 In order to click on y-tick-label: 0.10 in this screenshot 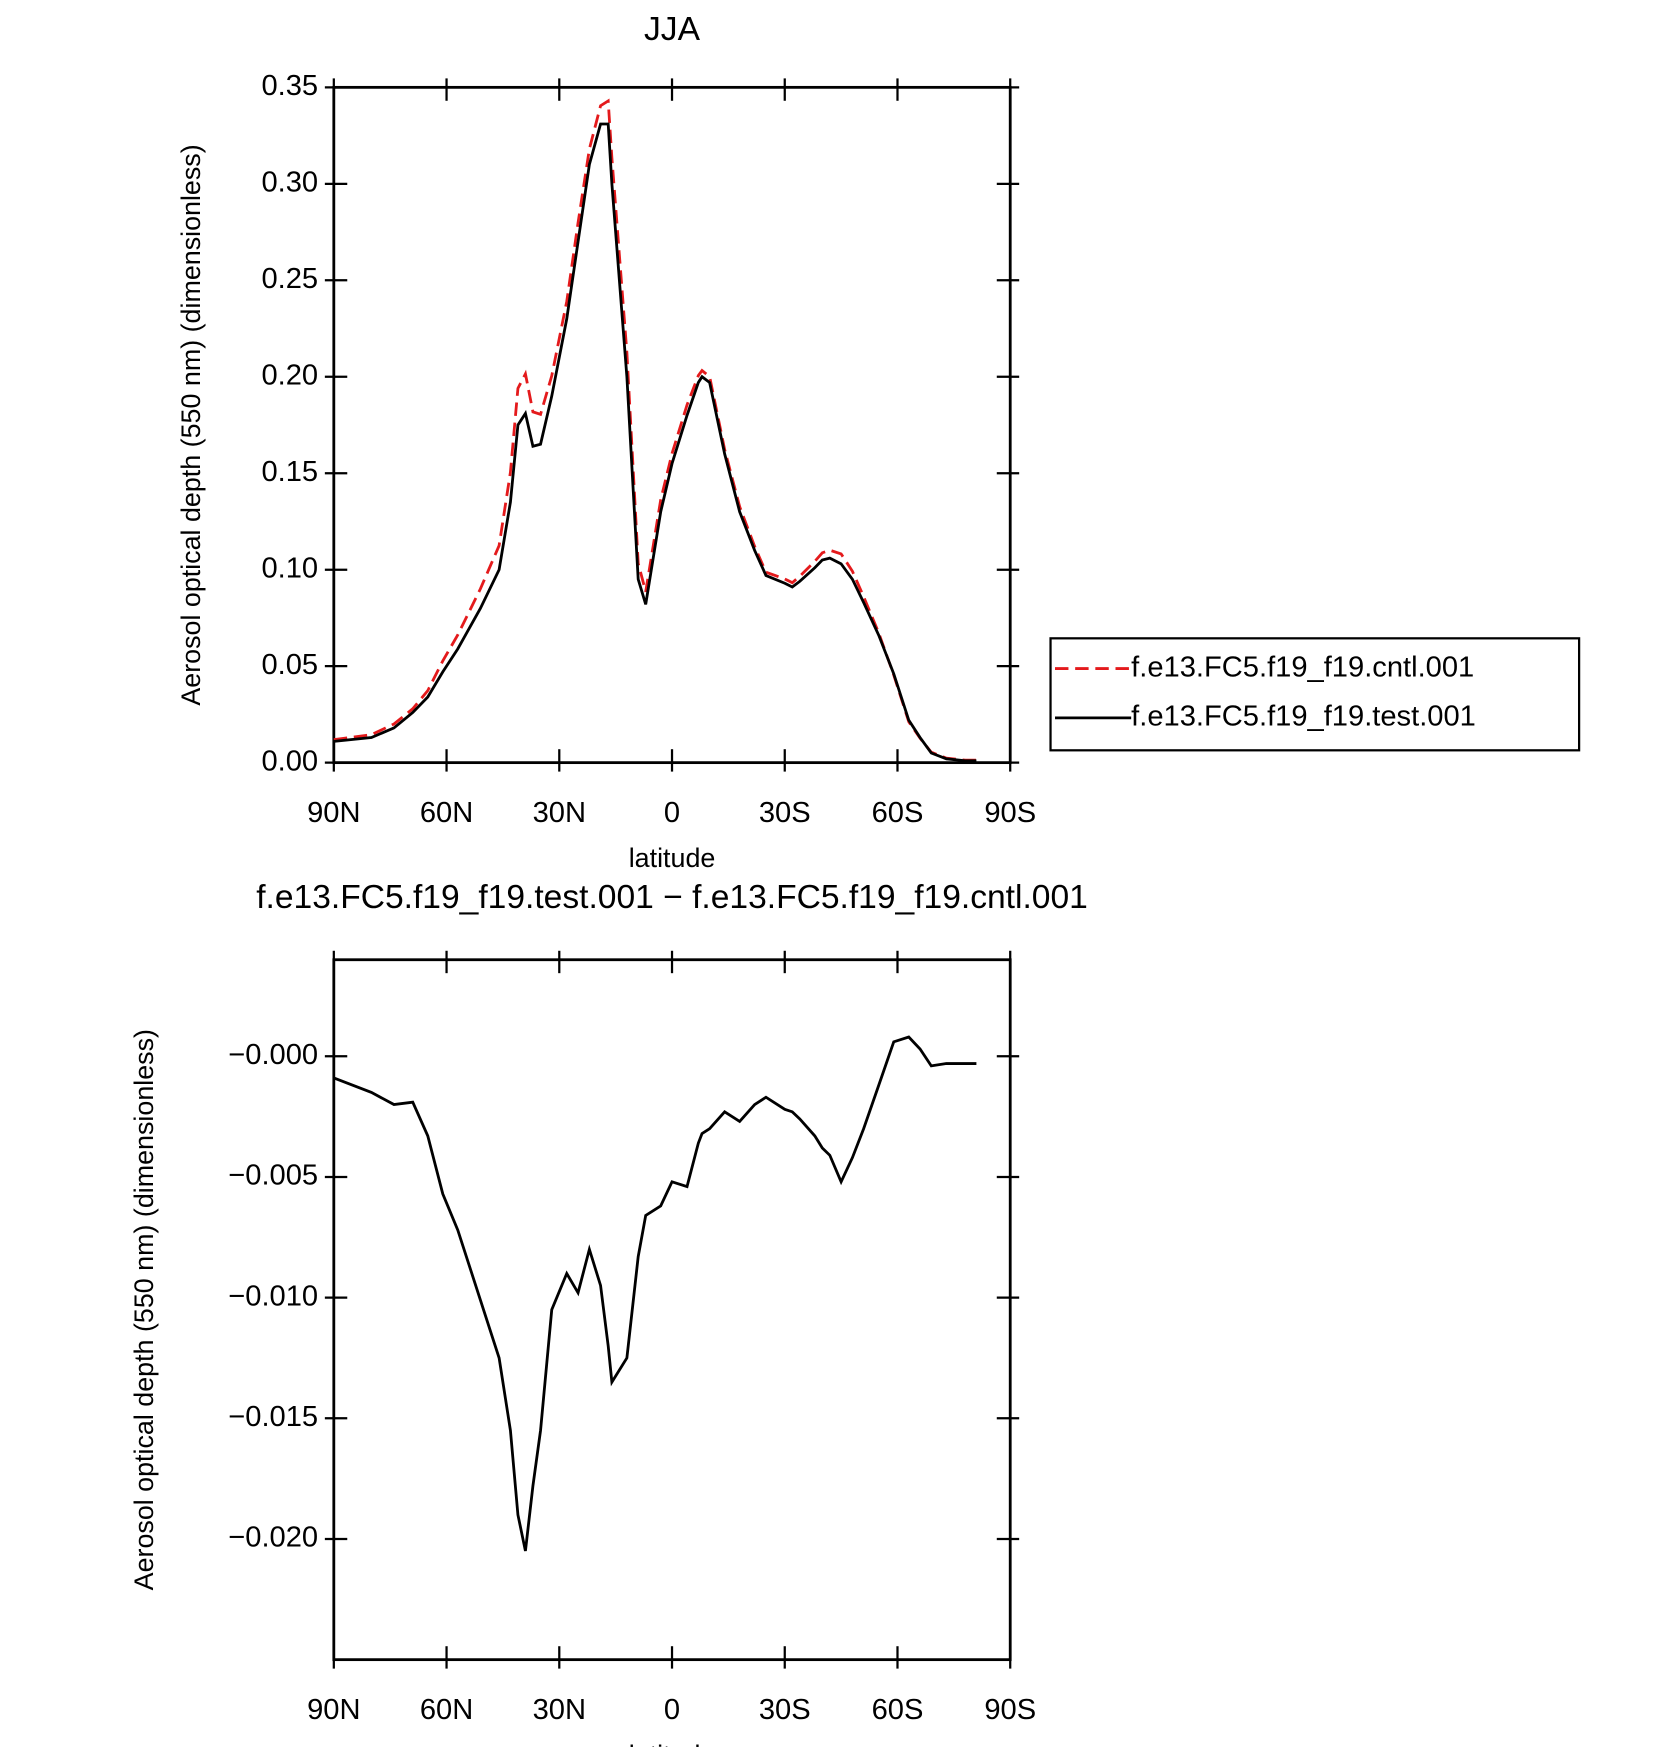, I will do `click(289, 568)`.